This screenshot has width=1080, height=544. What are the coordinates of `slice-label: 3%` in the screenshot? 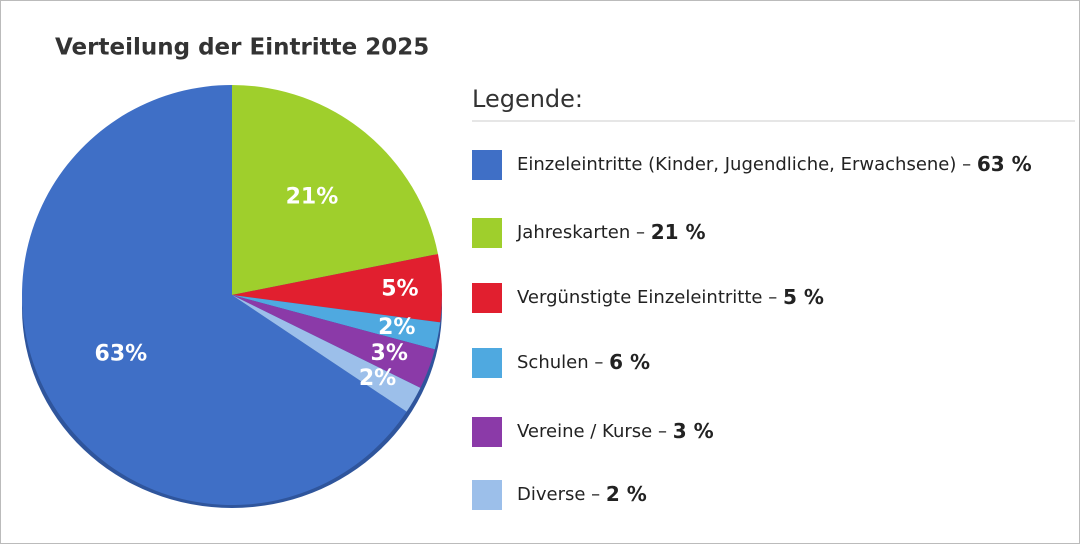 It's located at (389, 353).